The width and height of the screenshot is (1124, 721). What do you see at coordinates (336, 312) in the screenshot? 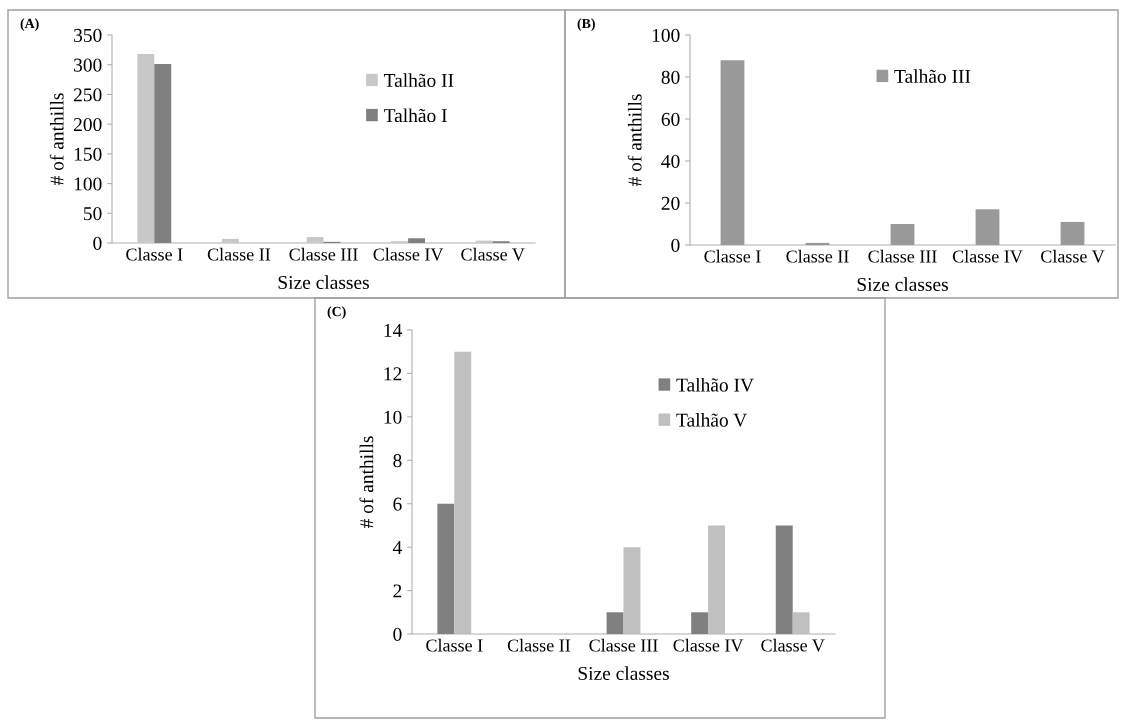
I see `text: (C)` at bounding box center [336, 312].